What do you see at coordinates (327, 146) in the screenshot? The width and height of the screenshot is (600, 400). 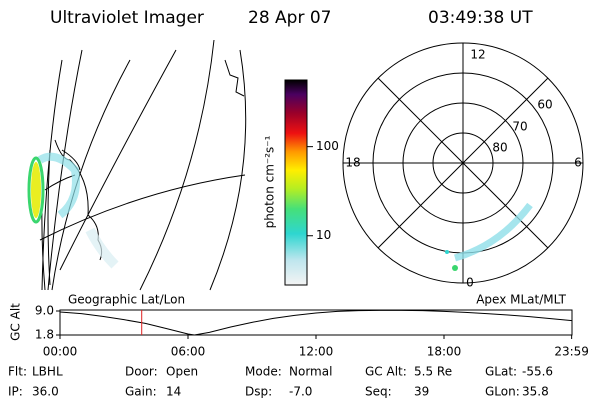 I see `colorbar-tick-label: 100` at bounding box center [327, 146].